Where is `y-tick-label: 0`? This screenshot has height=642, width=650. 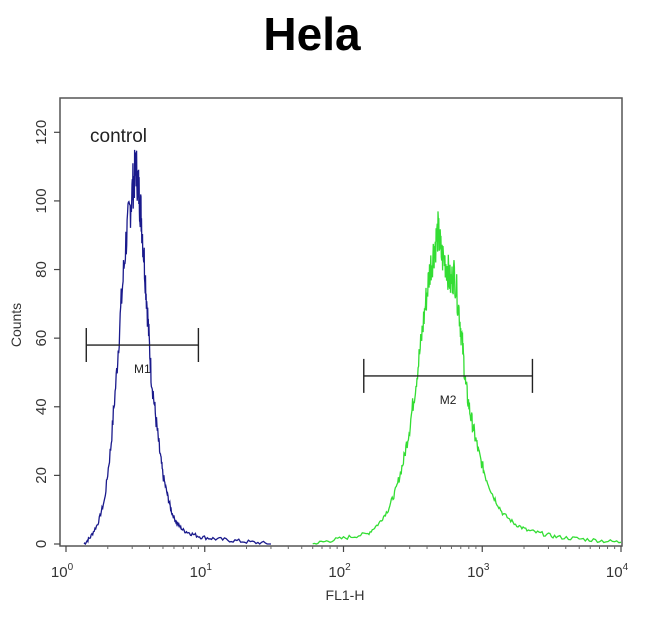 y-tick-label: 0 is located at coordinates (41, 544).